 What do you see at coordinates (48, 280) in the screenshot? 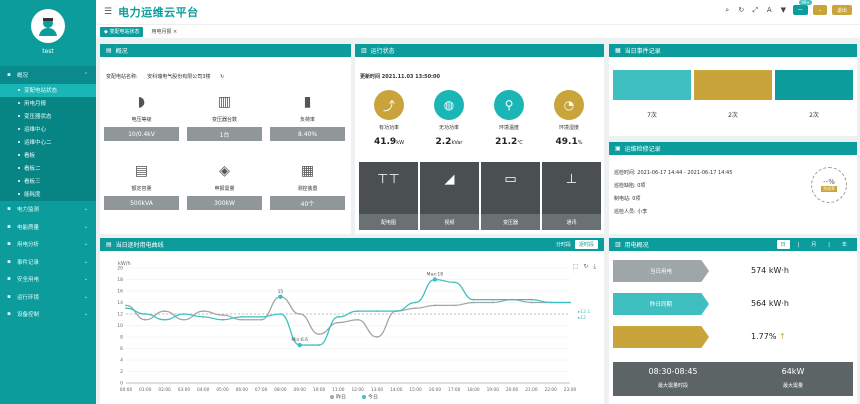
I see `sidebar-item-14: ▪ 安全用电 ⌄` at bounding box center [48, 280].